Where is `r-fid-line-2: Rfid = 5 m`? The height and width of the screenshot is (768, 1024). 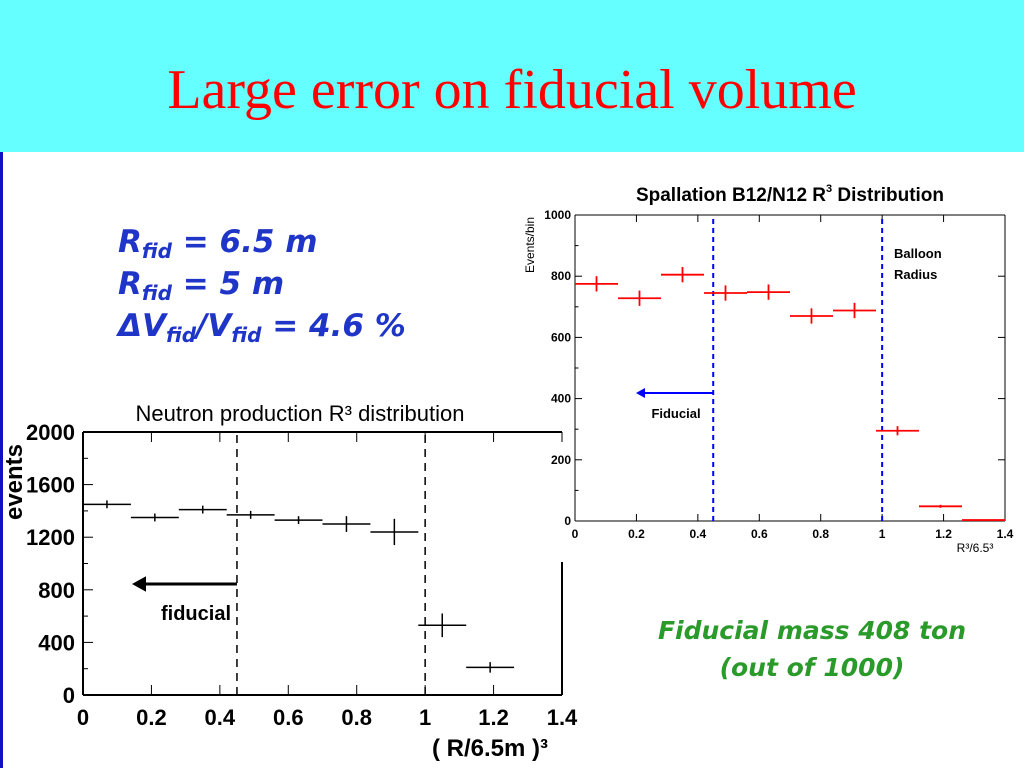
r-fid-line-2: Rfid = 5 m is located at coordinates (201, 288).